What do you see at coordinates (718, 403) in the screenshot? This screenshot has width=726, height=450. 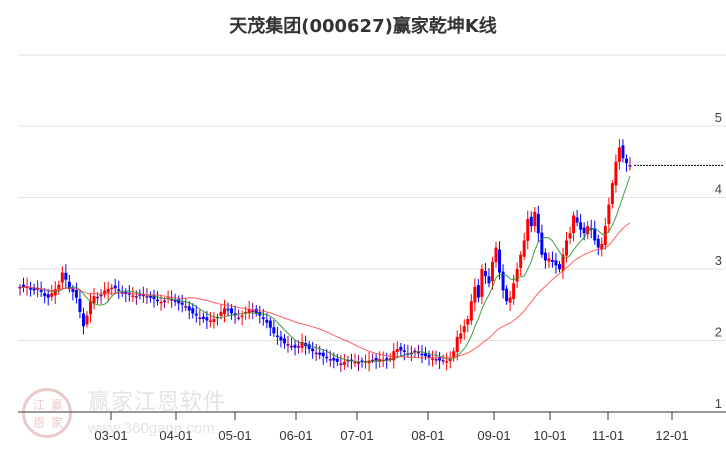 I see `y-tick-label: 1` at bounding box center [718, 403].